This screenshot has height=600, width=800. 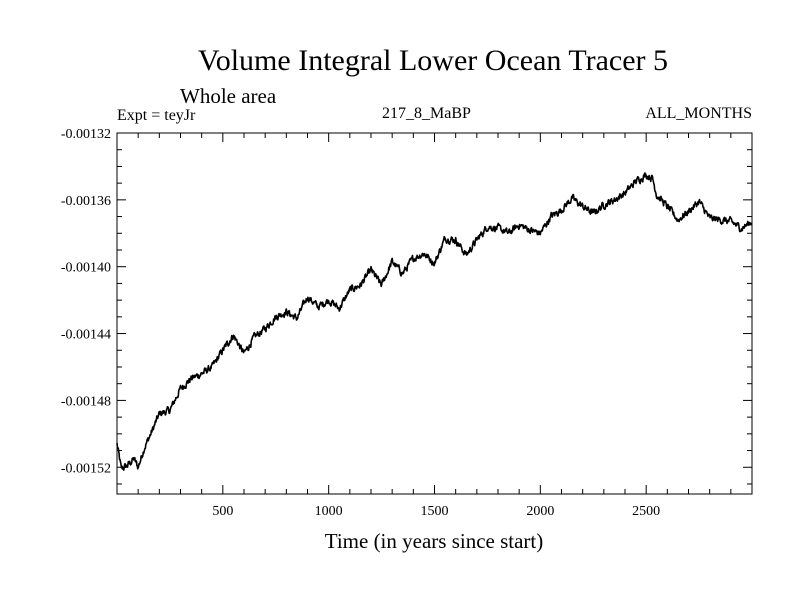 I want to click on x-tick-label: 1000, so click(x=329, y=511).